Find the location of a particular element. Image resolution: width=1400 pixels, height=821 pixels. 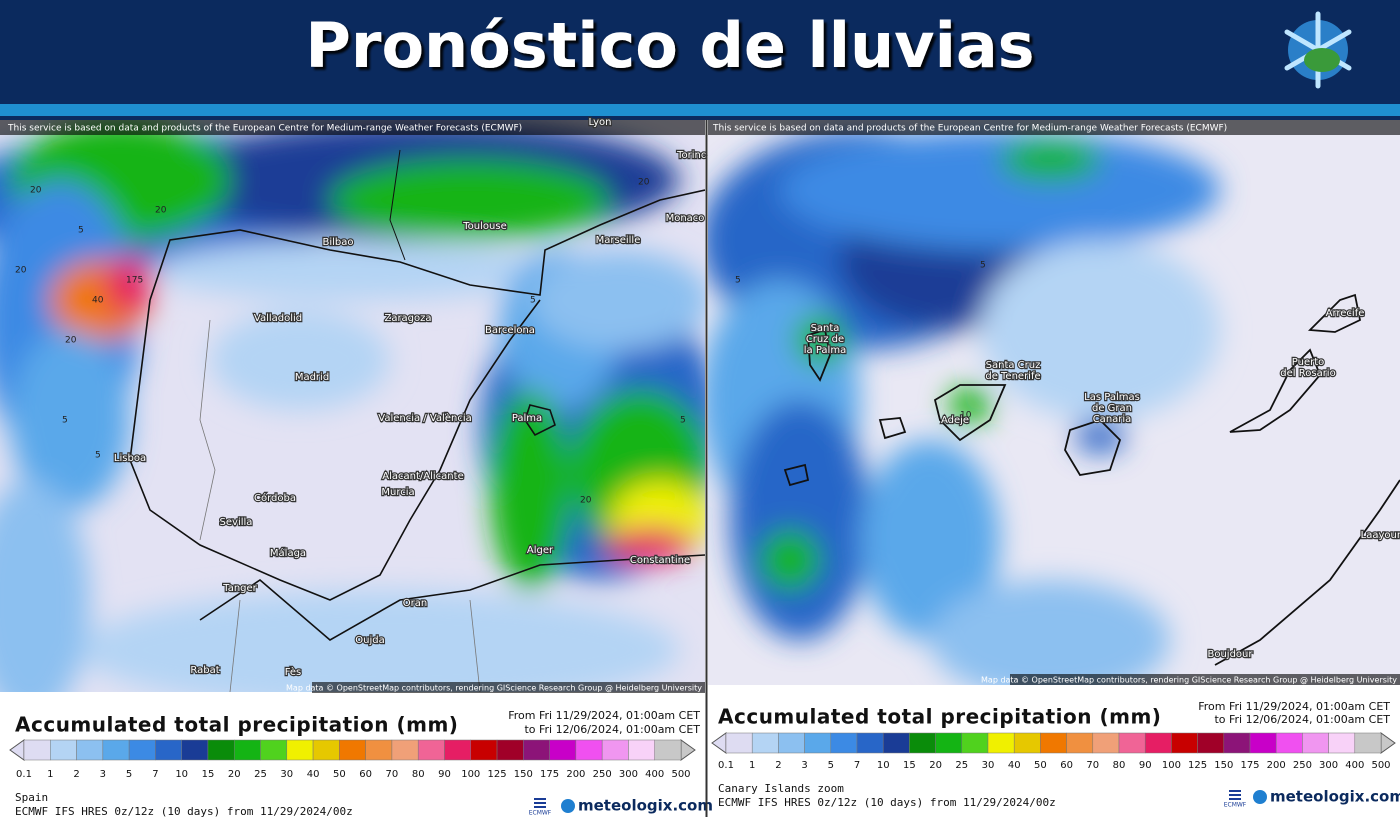

colorbar-tick-label: 25 is located at coordinates (260, 774).